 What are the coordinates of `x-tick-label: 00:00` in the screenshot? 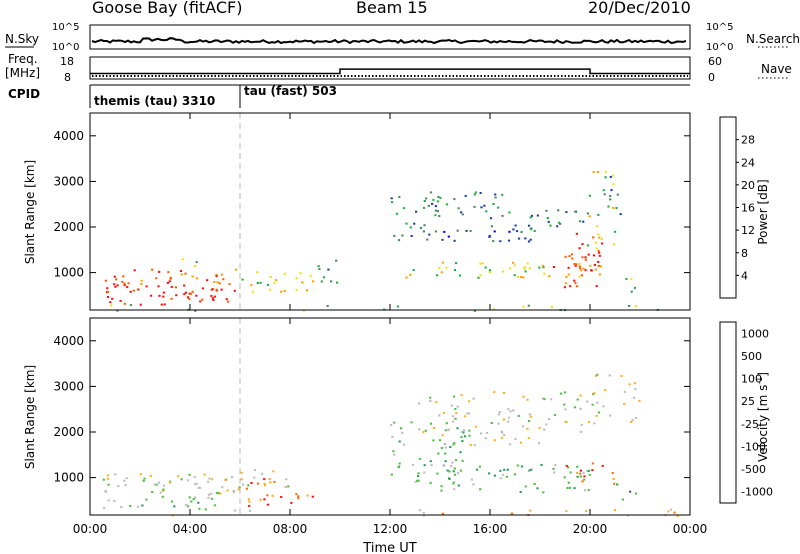 It's located at (690, 529).